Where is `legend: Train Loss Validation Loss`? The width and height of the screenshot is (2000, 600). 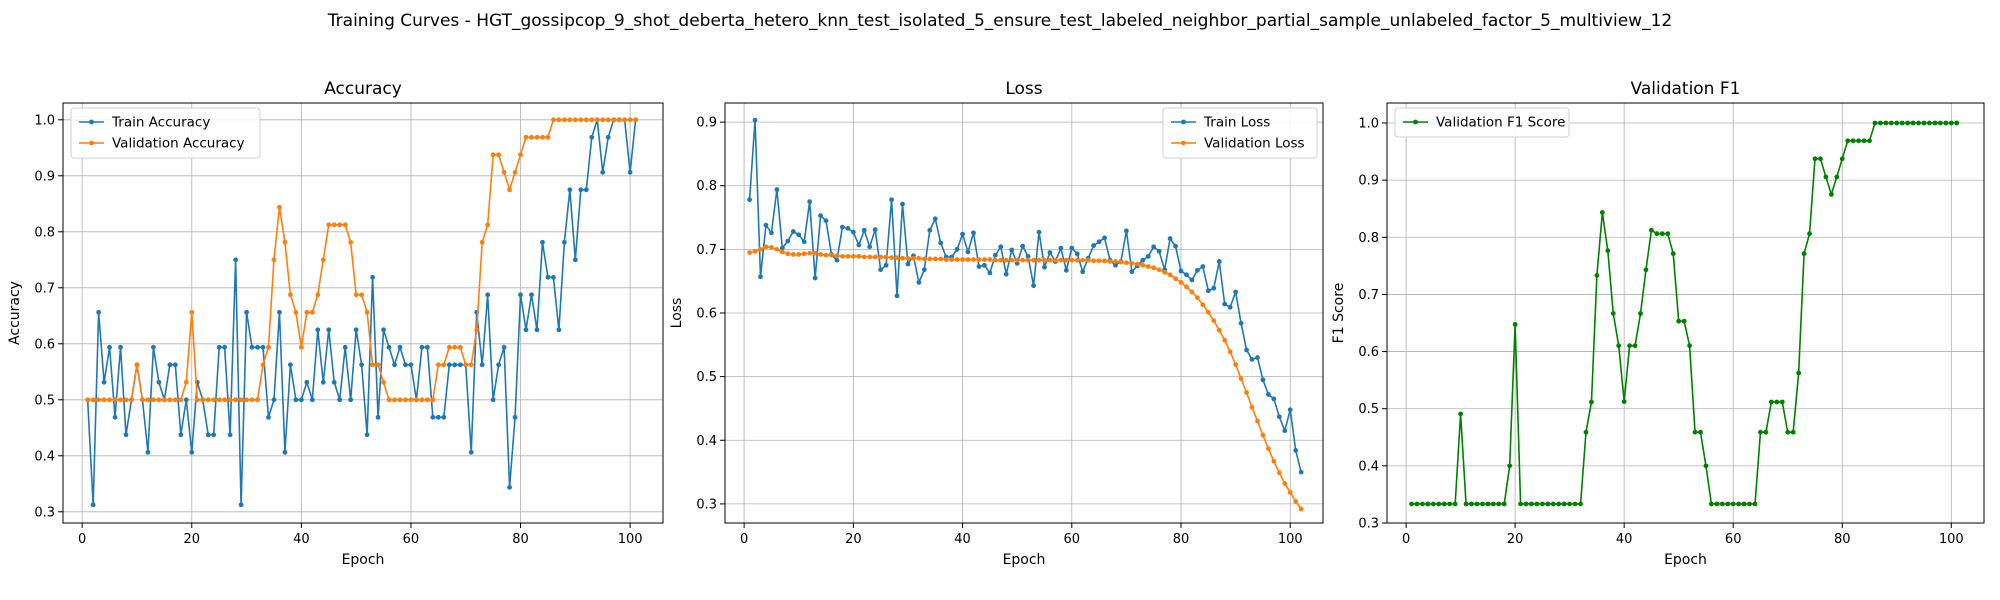 legend: Train Loss Validation Loss is located at coordinates (1240, 133).